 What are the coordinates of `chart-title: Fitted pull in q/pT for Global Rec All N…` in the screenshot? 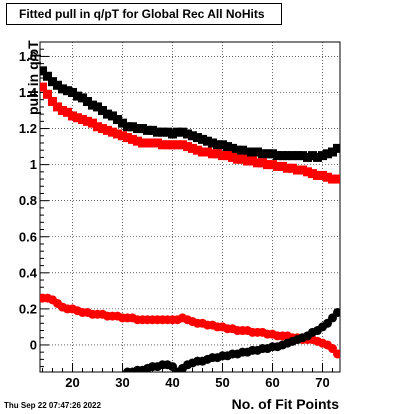 It's located at (144, 14).